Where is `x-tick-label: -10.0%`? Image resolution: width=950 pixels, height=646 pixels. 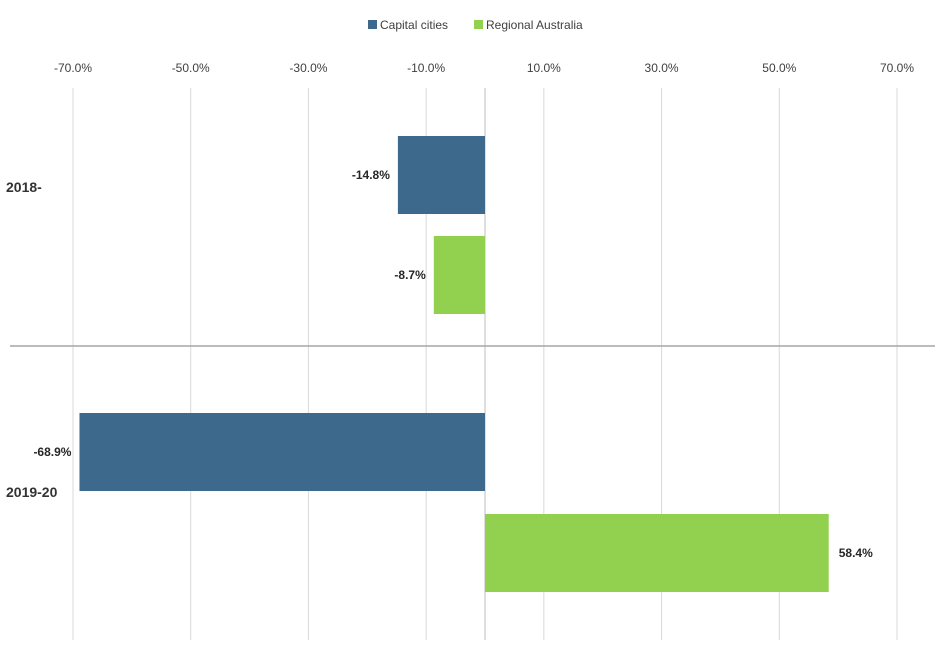
x-tick-label: -10.0% is located at coordinates (426, 68).